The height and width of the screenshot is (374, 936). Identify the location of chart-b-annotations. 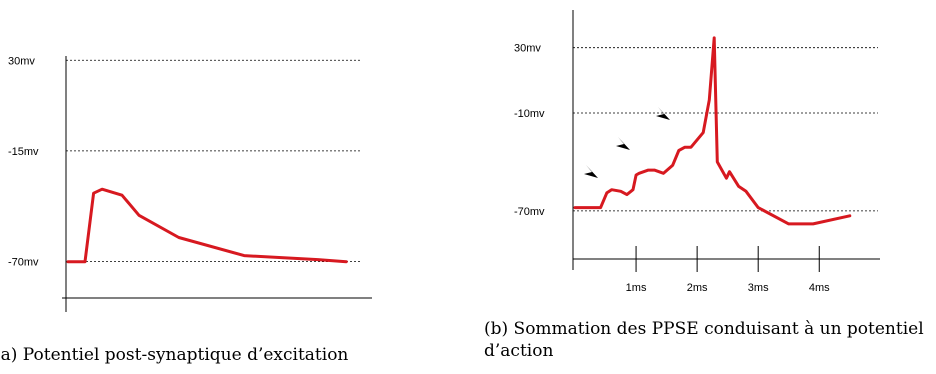
(627, 142).